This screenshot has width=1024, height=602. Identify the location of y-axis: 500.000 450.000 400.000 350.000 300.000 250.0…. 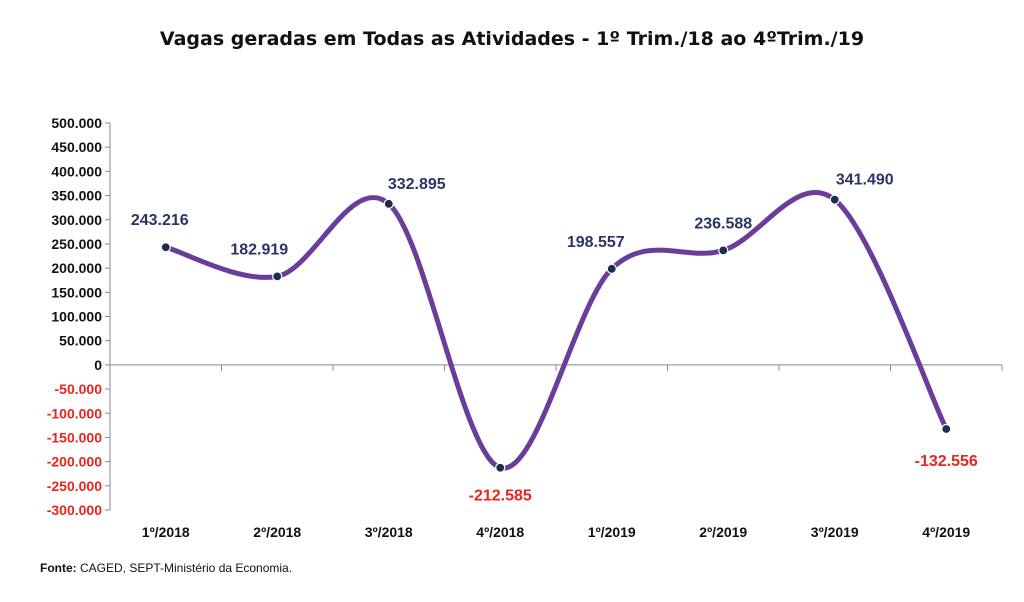
(79, 316).